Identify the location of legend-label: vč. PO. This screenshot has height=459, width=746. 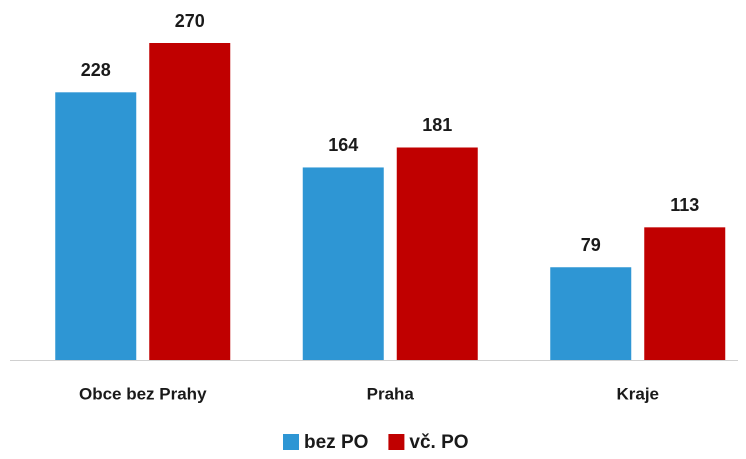
(438, 442).